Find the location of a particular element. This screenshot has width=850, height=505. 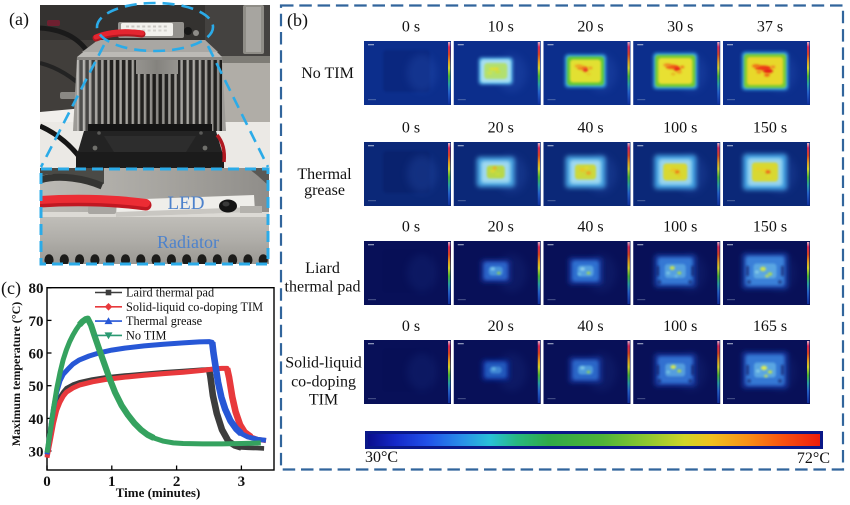

svg-text: LED is located at coordinates (186, 203).